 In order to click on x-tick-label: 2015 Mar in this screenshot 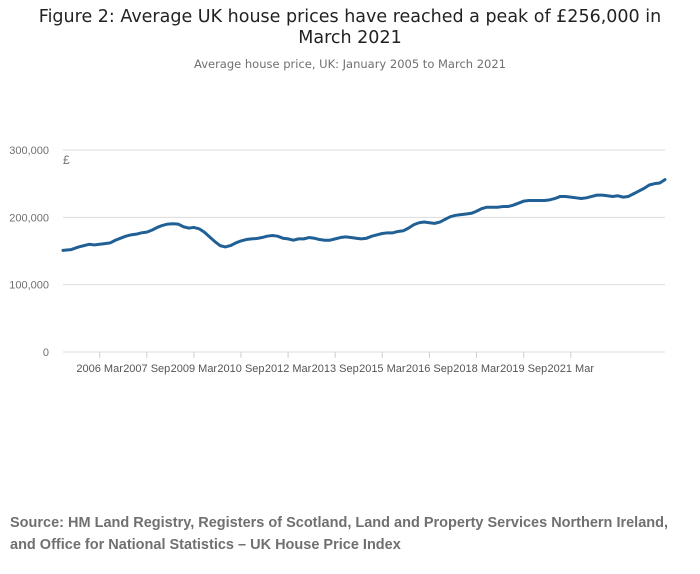, I will do `click(382, 369)`.